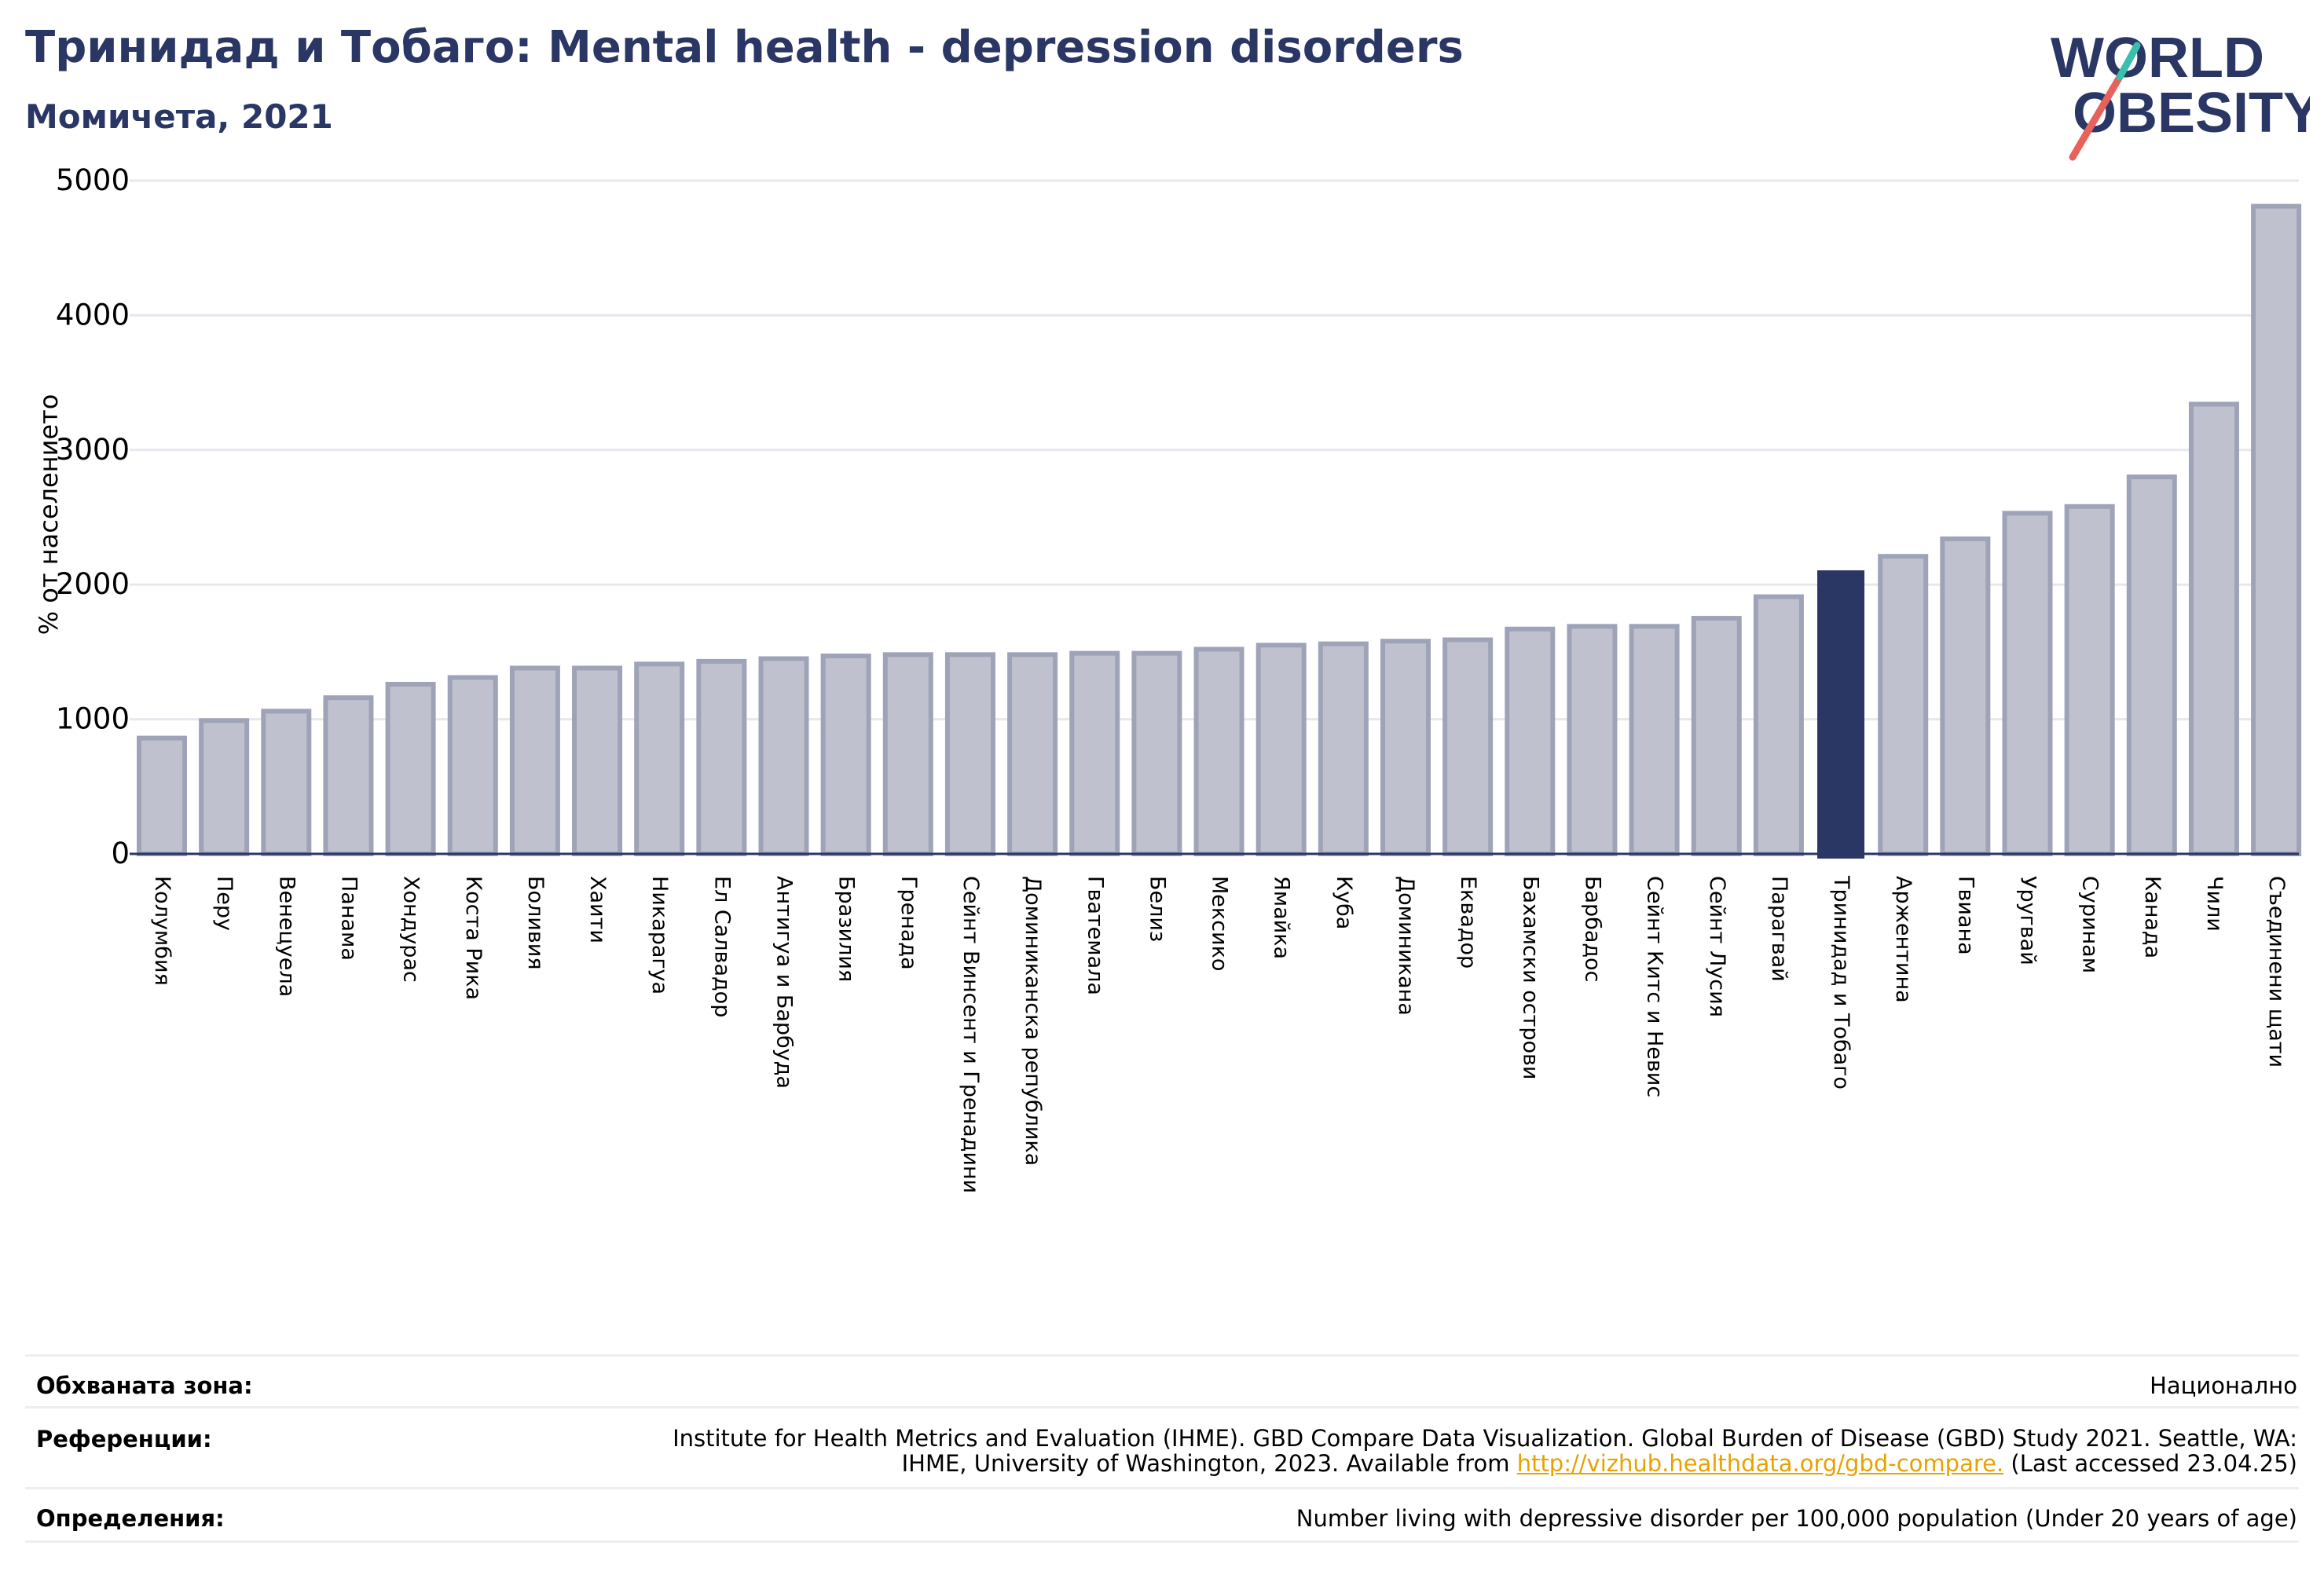 The height and width of the screenshot is (1586, 2324). Describe the element at coordinates (2096, 117) in the screenshot. I see `logo-slash-red` at that location.